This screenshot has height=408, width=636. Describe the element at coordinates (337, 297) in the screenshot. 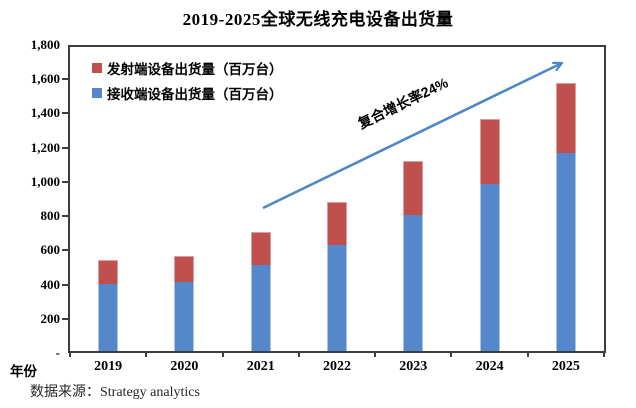

I see `bar-2022-receiver` at that location.